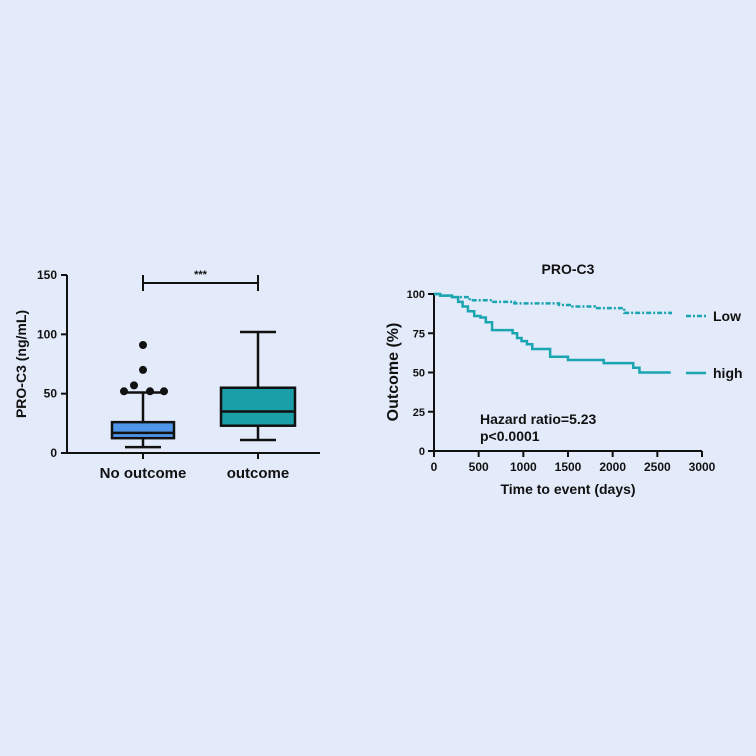 The image size is (756, 756). I want to click on km-y-tick-label: 75, so click(419, 334).